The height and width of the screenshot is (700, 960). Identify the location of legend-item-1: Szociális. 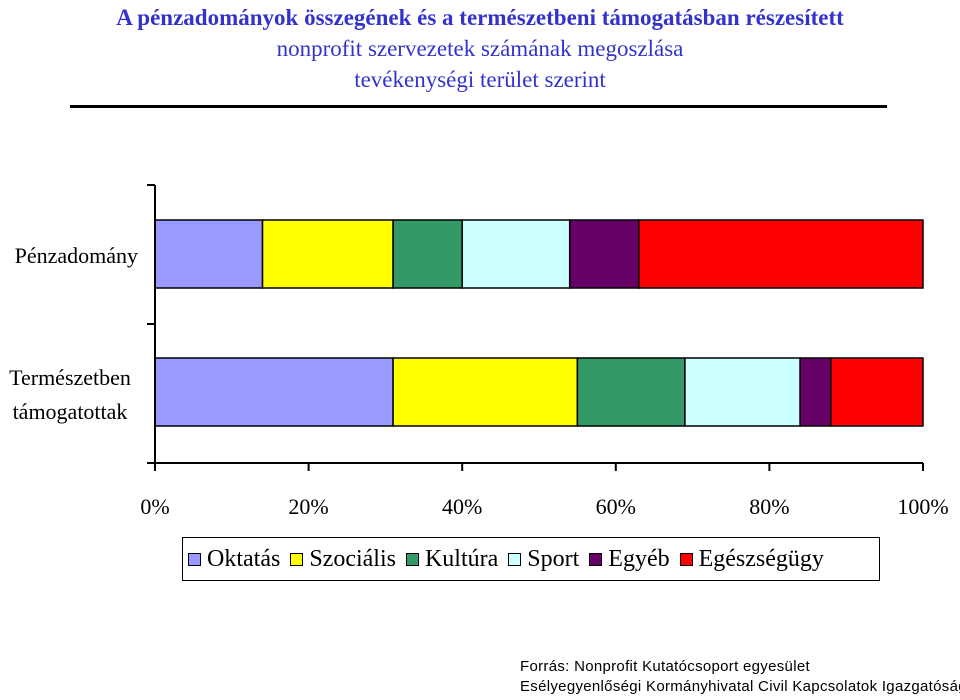
(343, 559).